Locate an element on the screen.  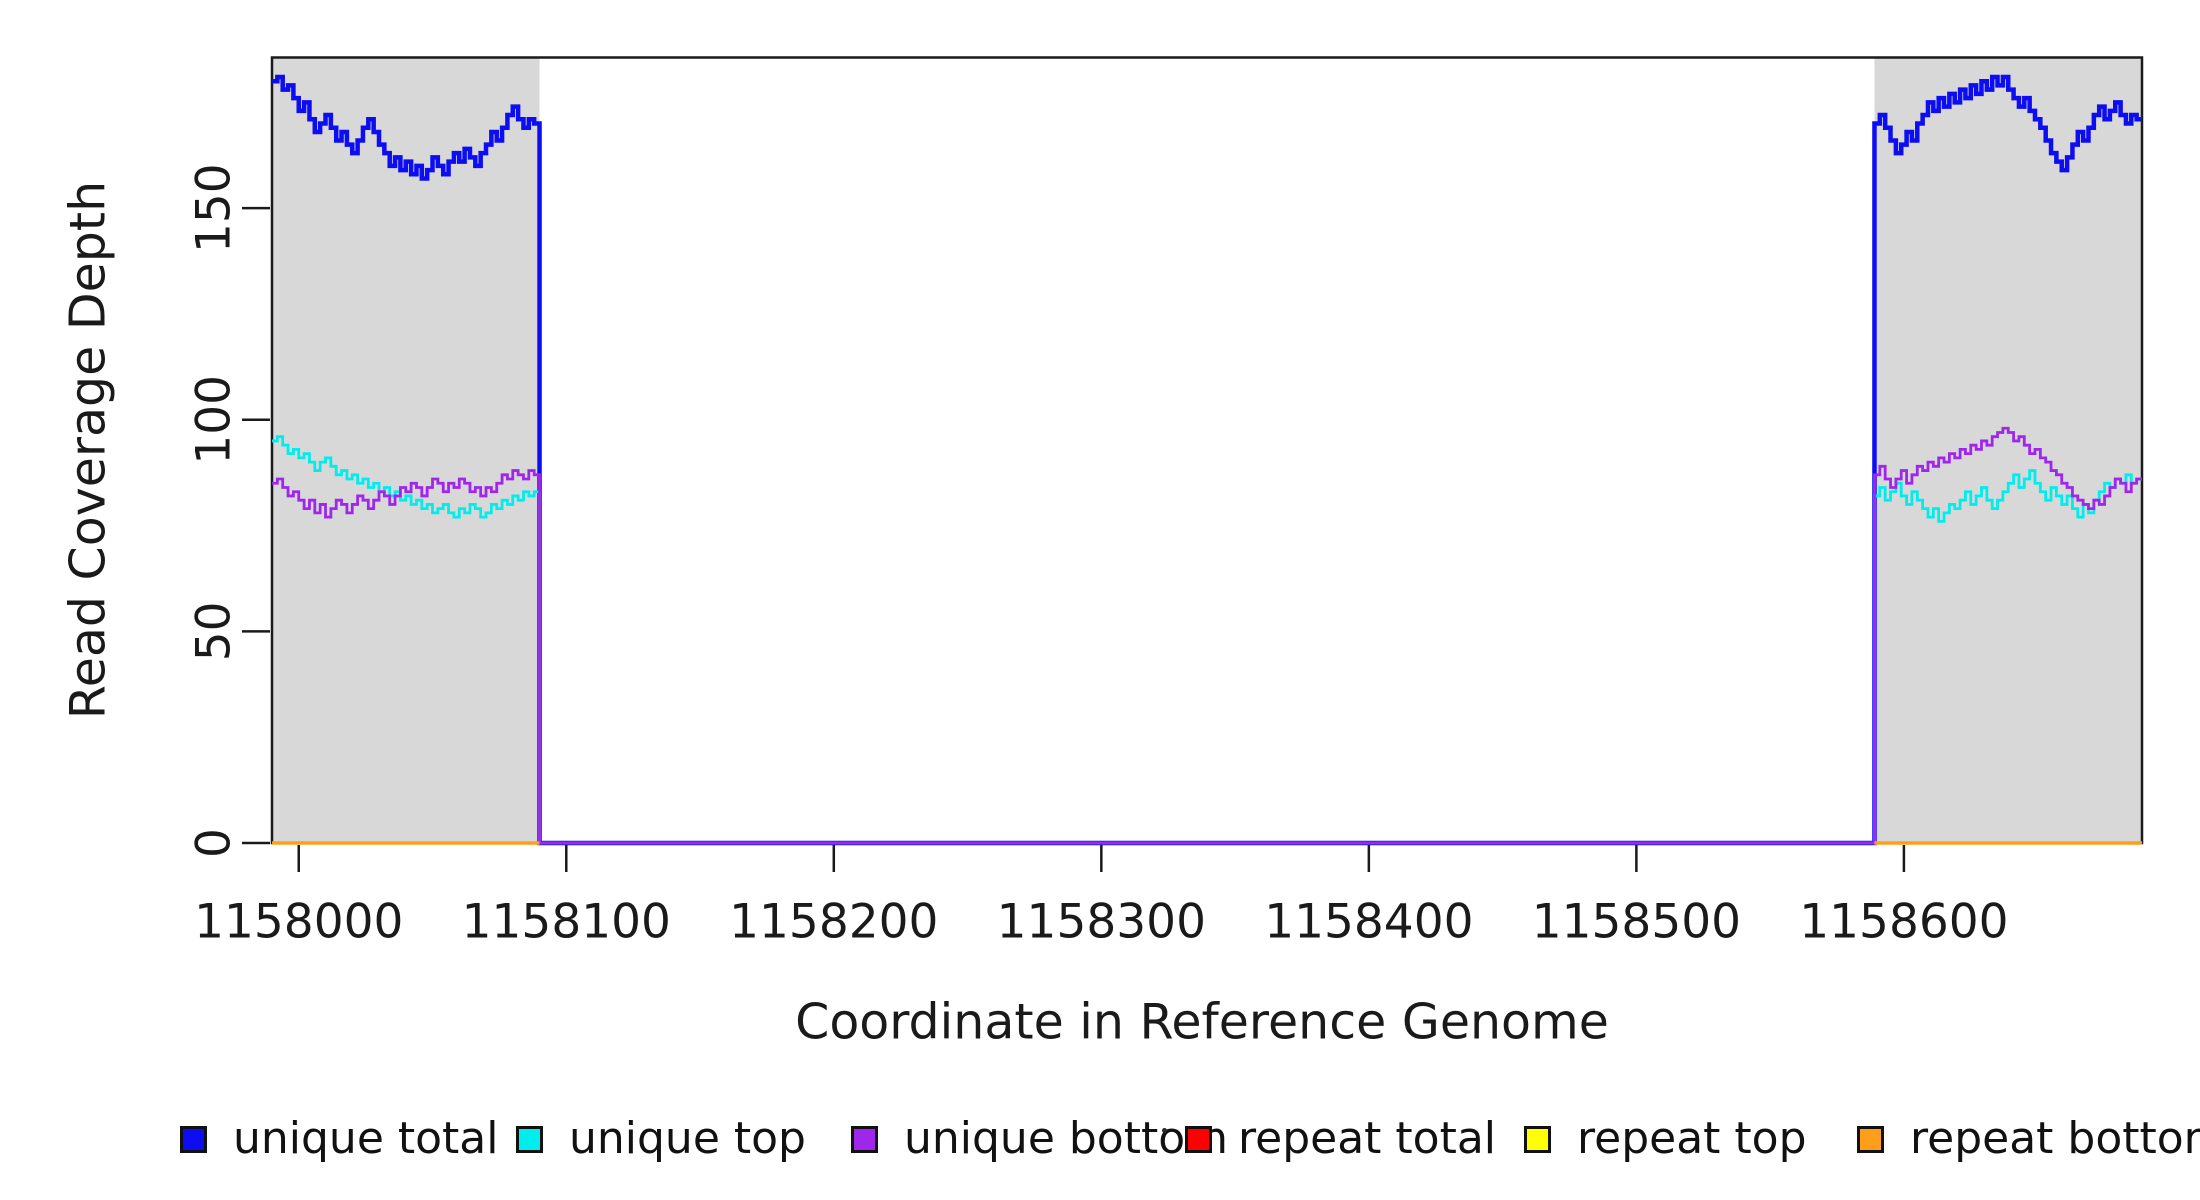
legend-label: repeat top is located at coordinates (1692, 1138).